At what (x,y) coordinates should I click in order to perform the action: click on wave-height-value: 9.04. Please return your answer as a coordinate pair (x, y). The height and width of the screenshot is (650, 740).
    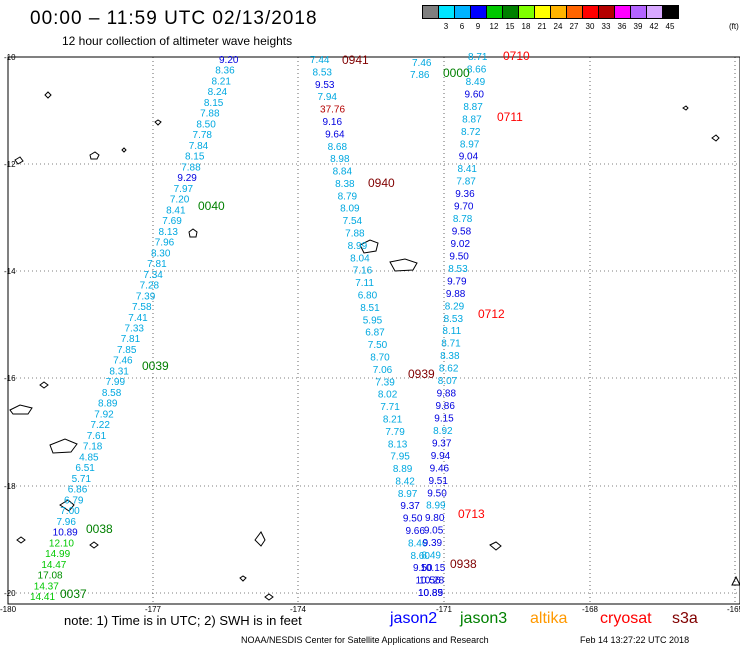
    Looking at the image, I should click on (469, 157).